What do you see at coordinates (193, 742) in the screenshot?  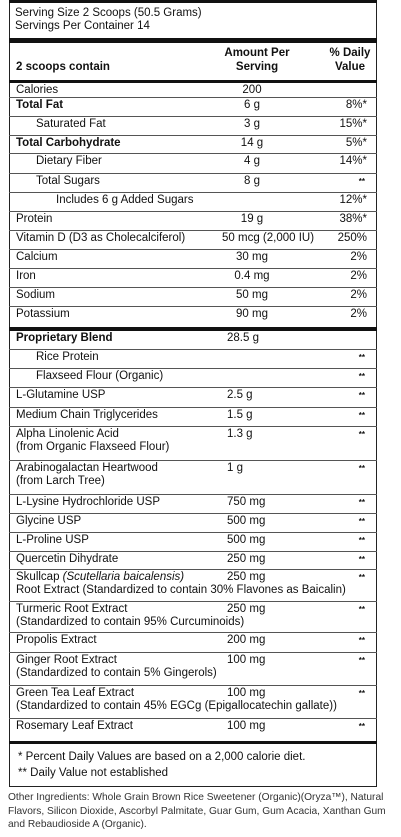 I see `thick-rule-footer` at bounding box center [193, 742].